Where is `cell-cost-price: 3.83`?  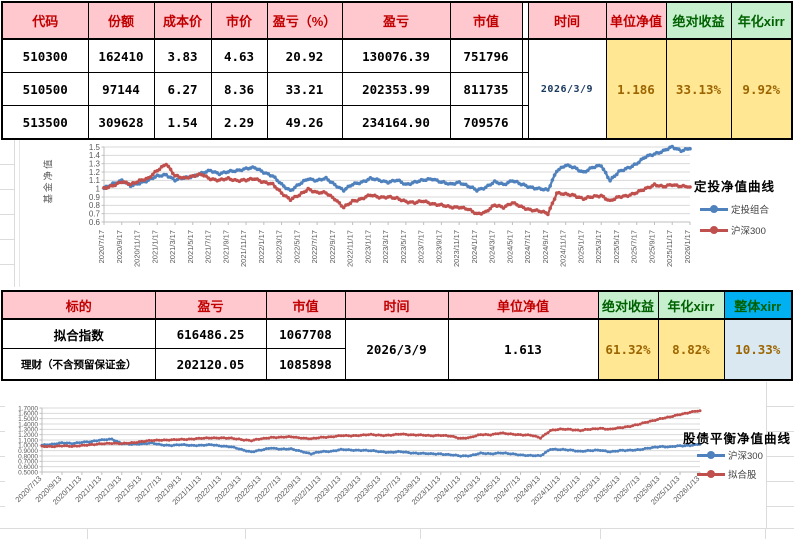
cell-cost-price: 3.83 is located at coordinates (182, 55).